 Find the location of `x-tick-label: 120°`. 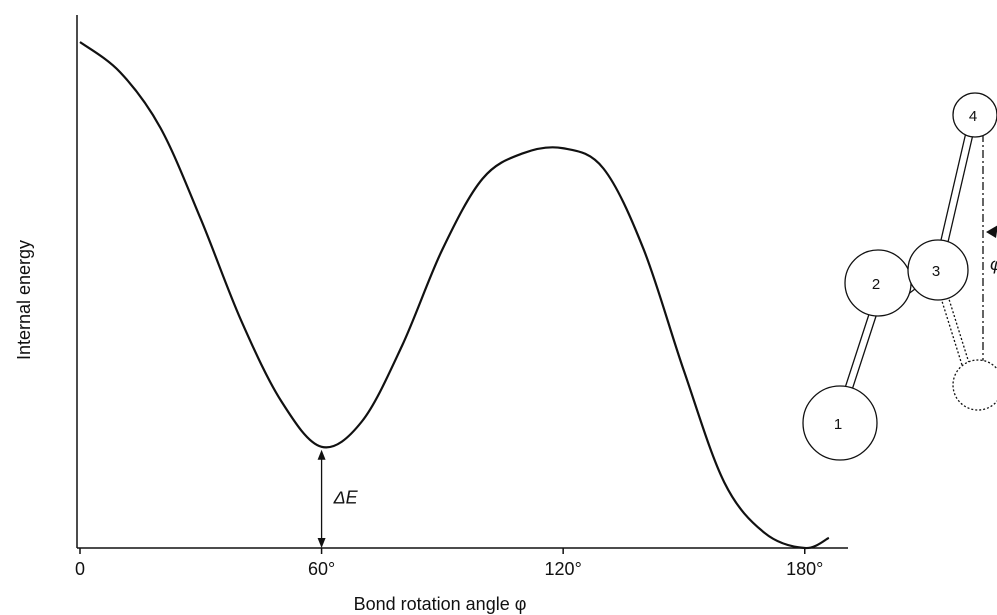

x-tick-label: 120° is located at coordinates (563, 569).